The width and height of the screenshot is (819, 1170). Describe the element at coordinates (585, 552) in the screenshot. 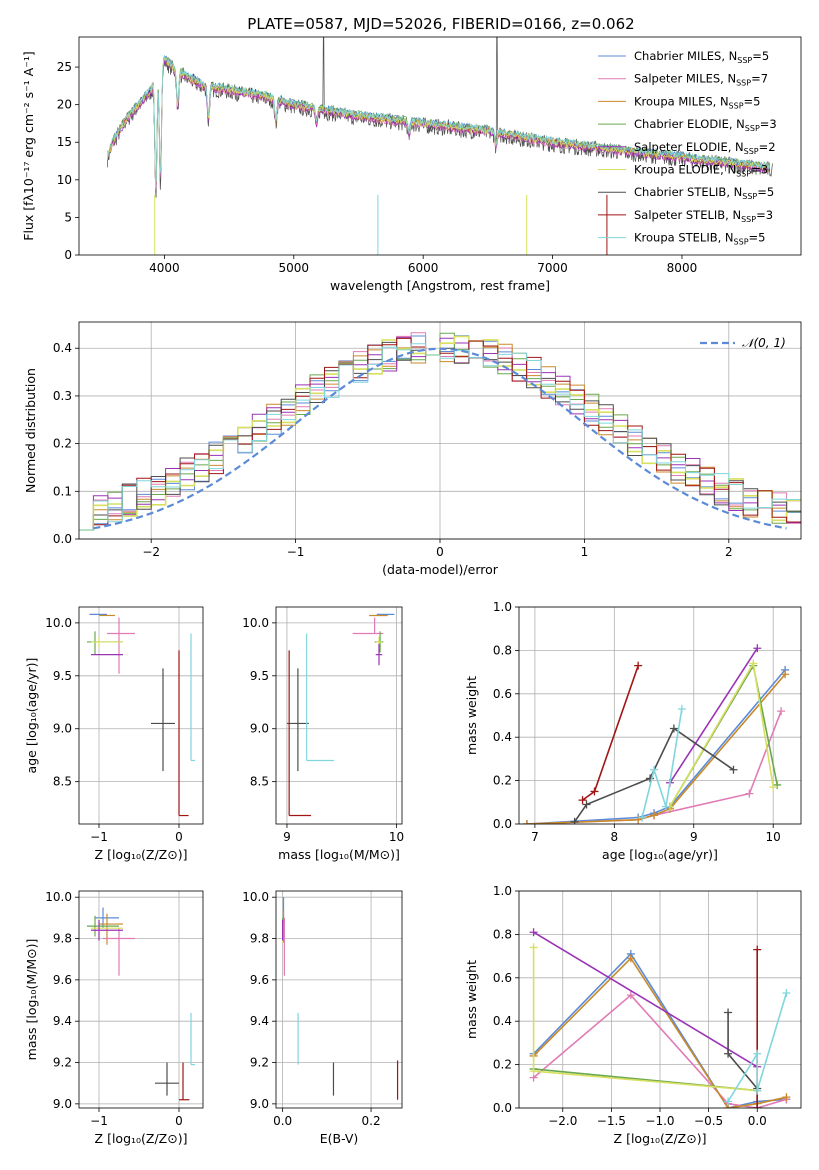

I see `x-tick-label: 1` at that location.